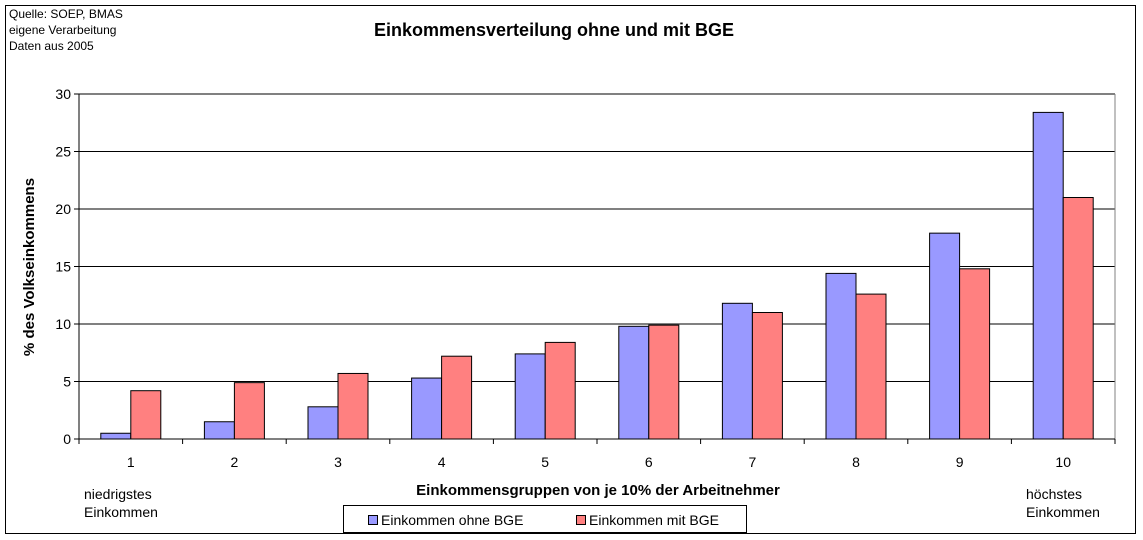  I want to click on y-tick-label-0: 0, so click(67, 439).